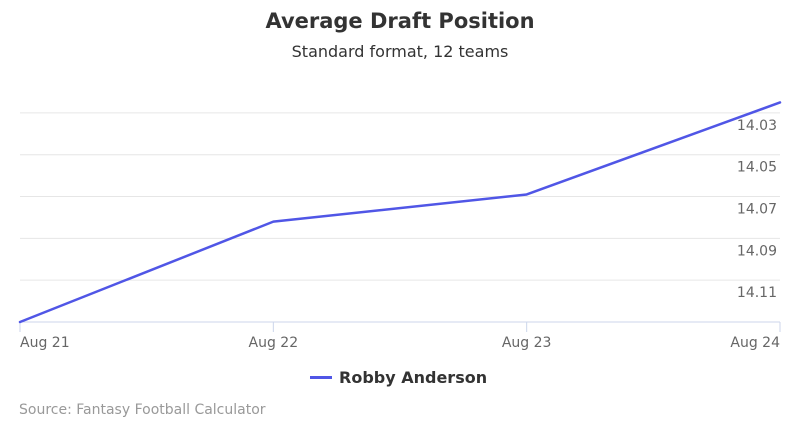 The width and height of the screenshot is (800, 440). What do you see at coordinates (400, 21) in the screenshot?
I see `chart-title: Average Draft Position` at bounding box center [400, 21].